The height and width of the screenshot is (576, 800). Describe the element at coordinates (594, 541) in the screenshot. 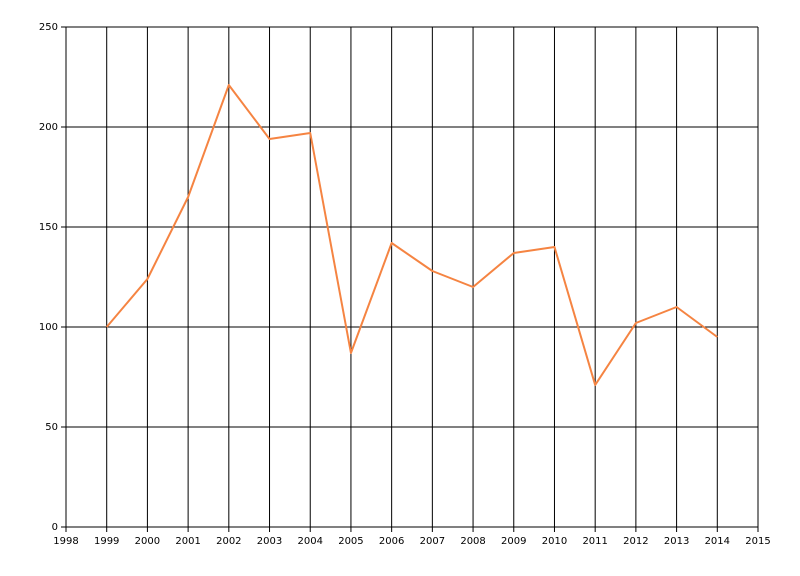

I see `x-tick-label: 2011` at that location.